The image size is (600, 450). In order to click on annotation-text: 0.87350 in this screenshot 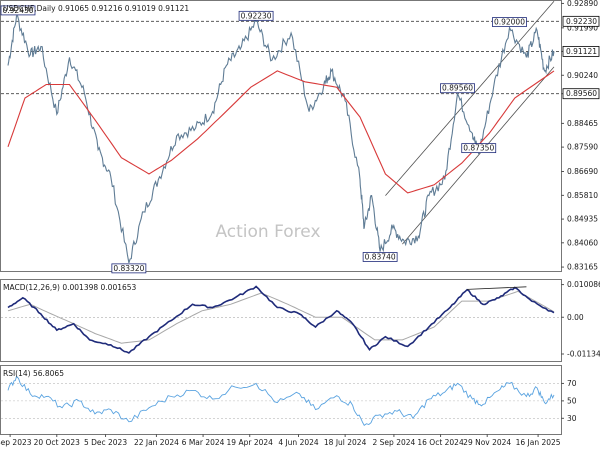, I will do `click(478, 148)`.